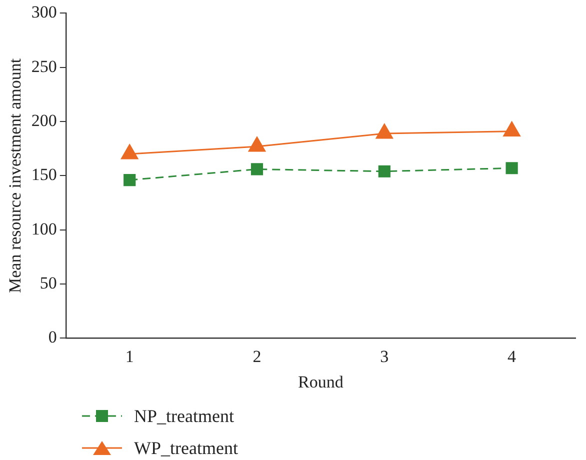 Image resolution: width=586 pixels, height=460 pixels. Describe the element at coordinates (44, 120) in the screenshot. I see `y-tick-label: 200` at that location.